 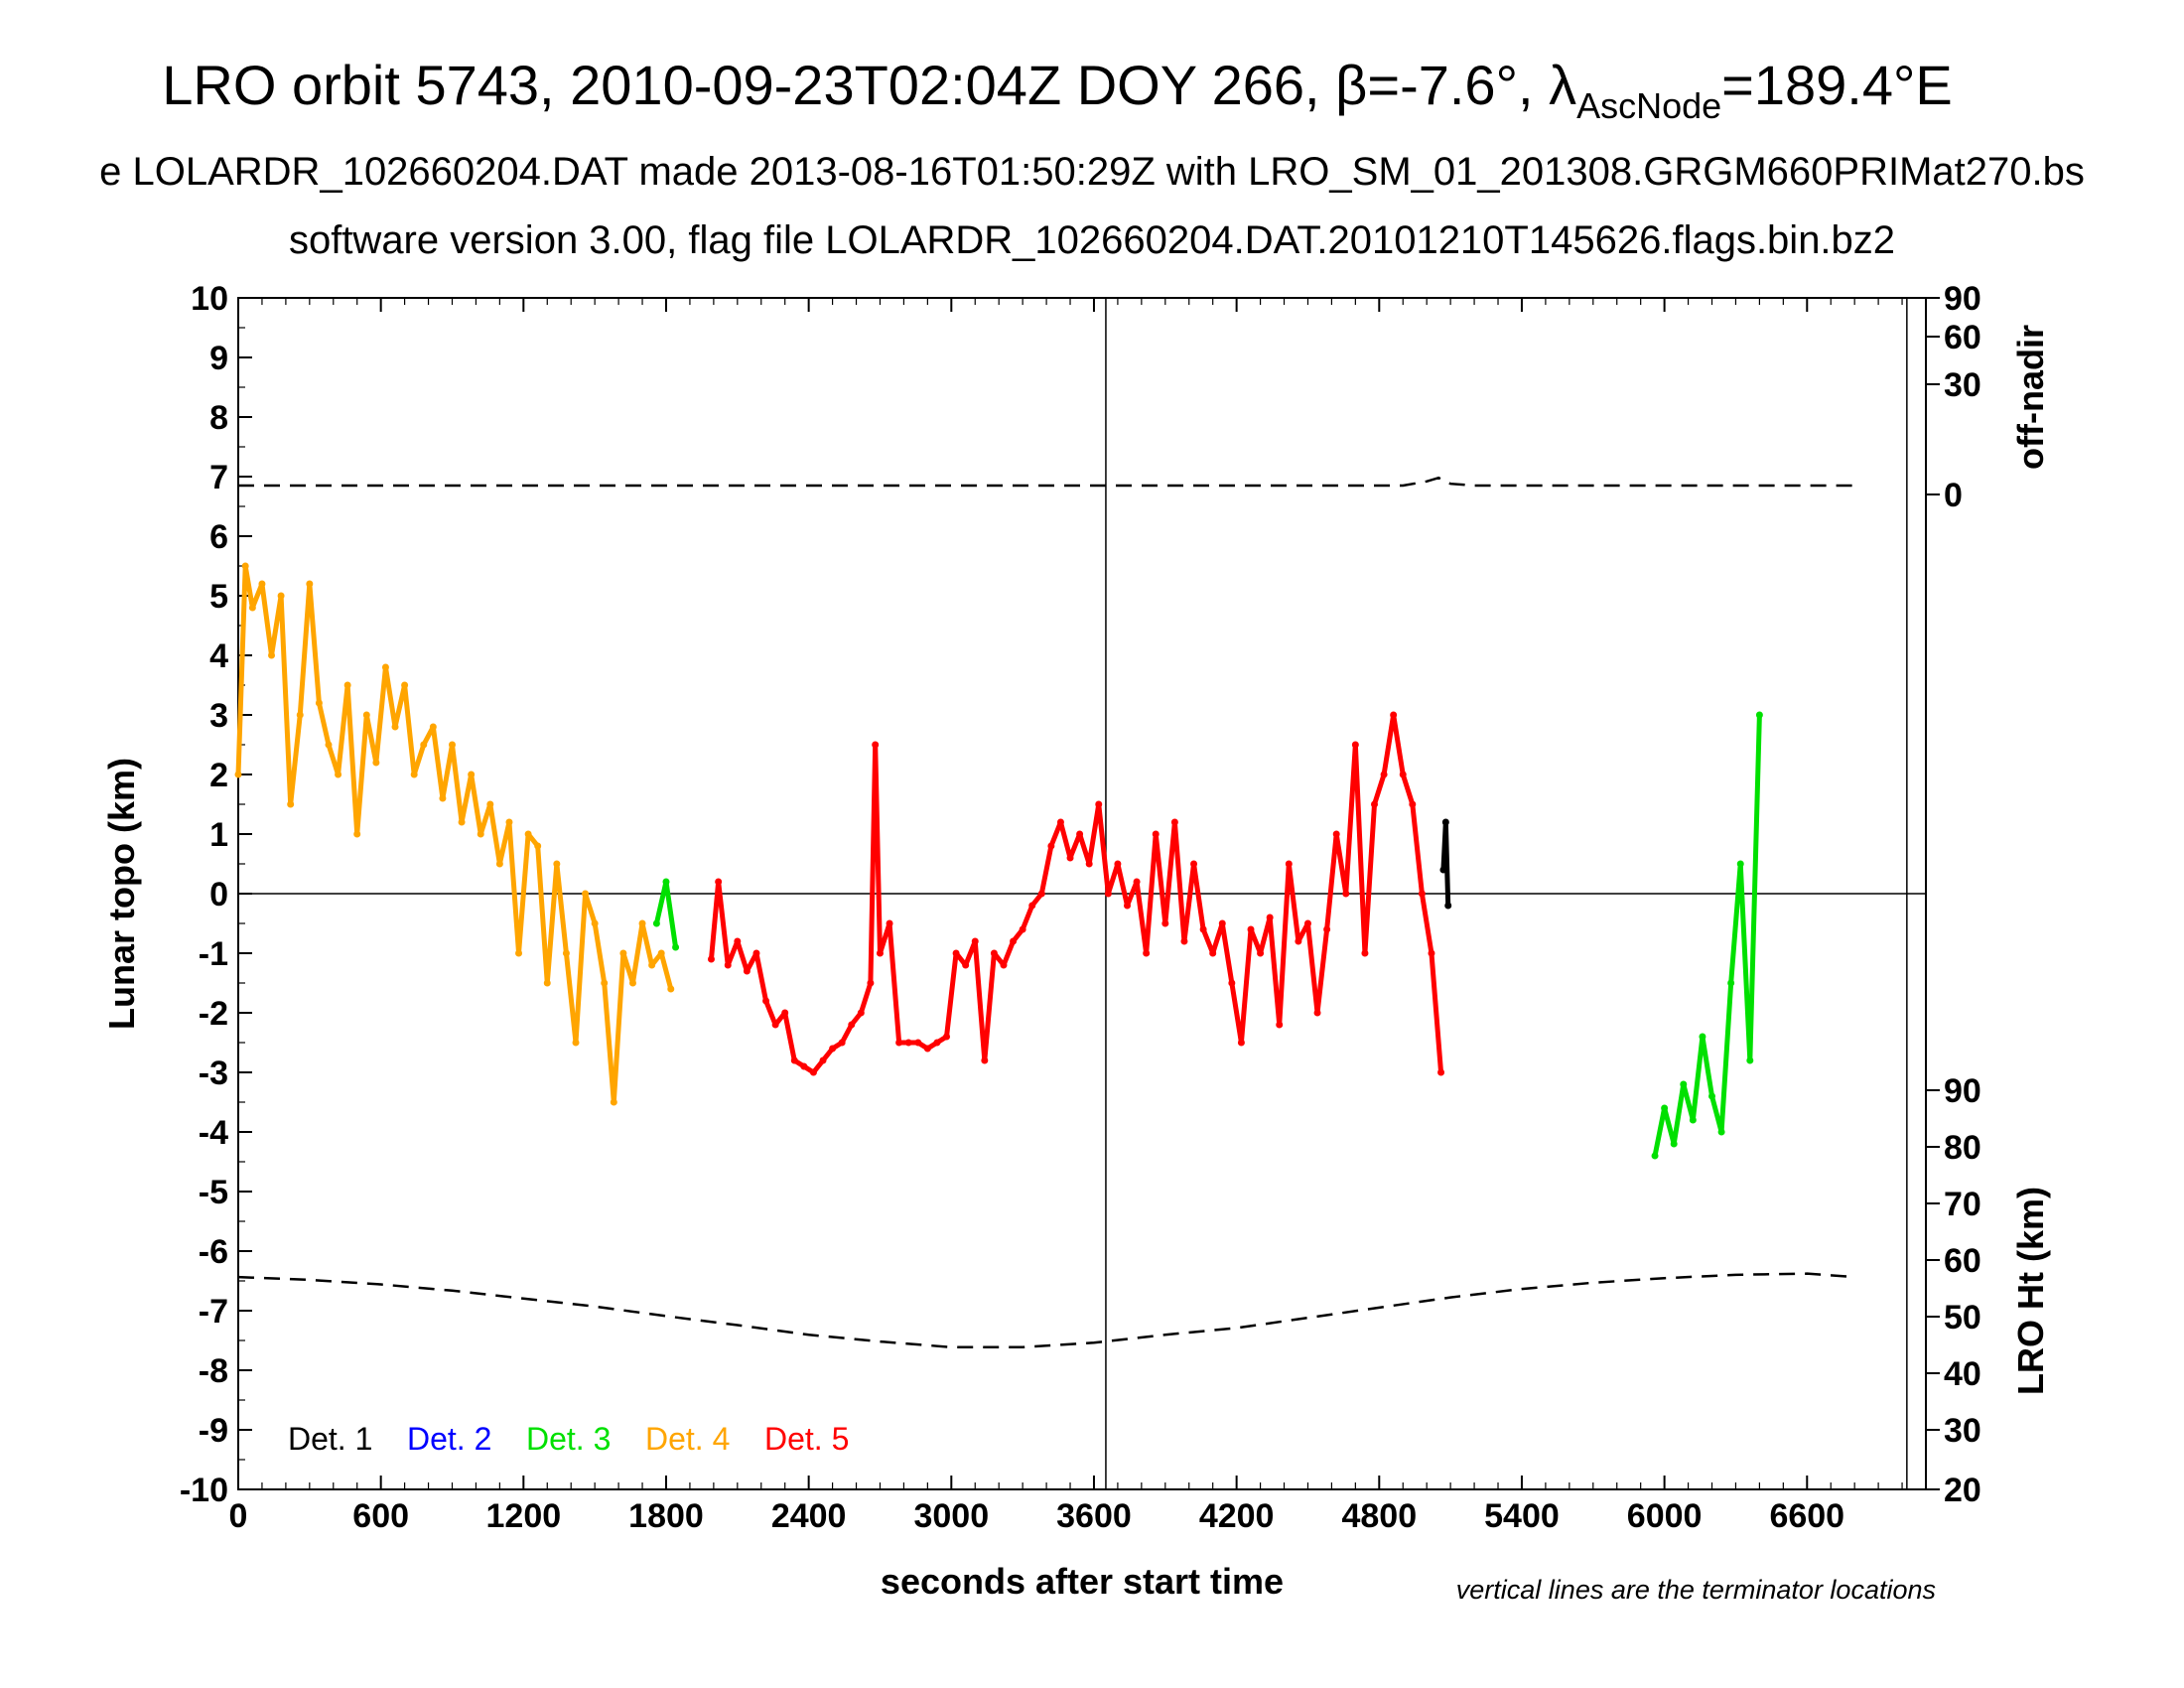 What do you see at coordinates (213, 1192) in the screenshot?
I see `y-tick-label: -5` at bounding box center [213, 1192].